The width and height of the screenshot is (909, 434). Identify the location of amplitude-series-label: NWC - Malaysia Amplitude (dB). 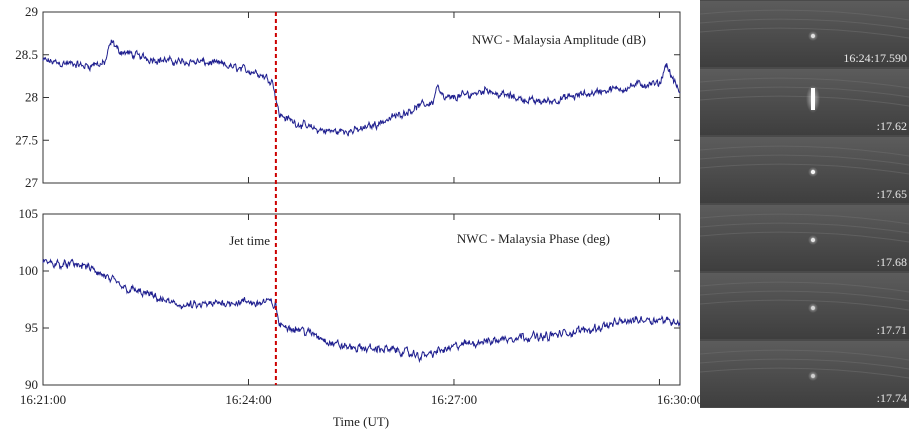
(559, 39).